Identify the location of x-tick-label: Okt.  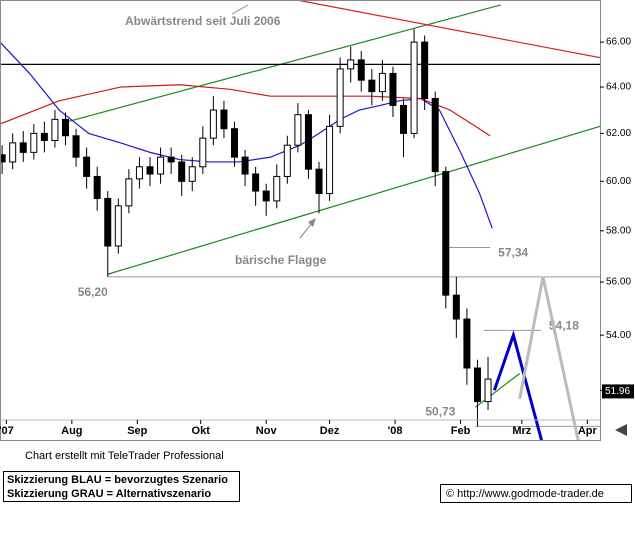
(201, 431).